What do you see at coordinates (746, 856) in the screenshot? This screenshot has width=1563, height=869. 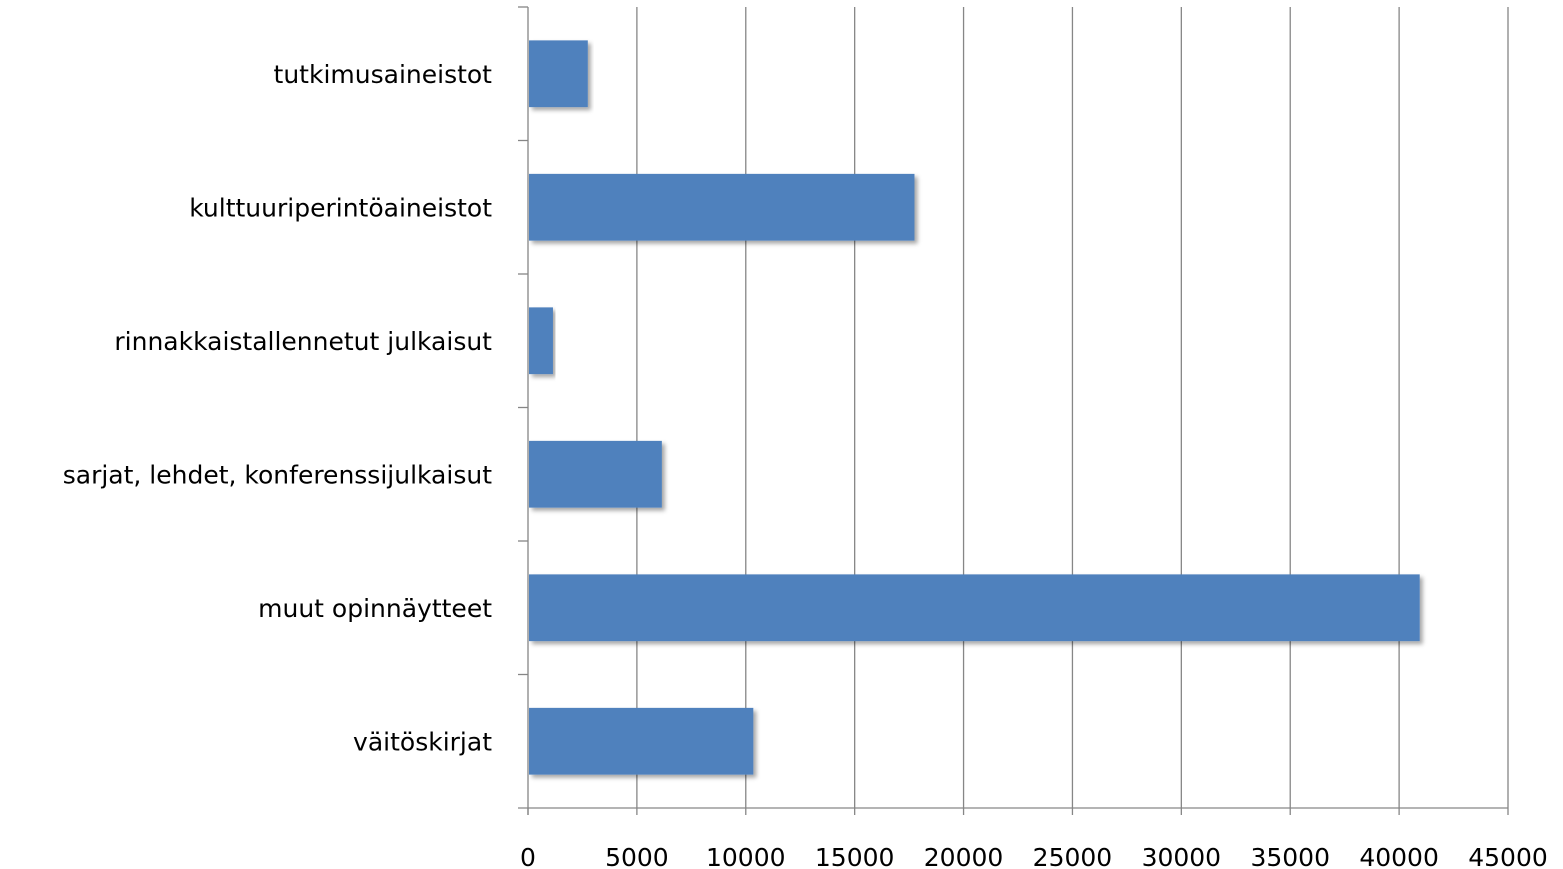 I see `x-tick-label: 10000` at bounding box center [746, 856].